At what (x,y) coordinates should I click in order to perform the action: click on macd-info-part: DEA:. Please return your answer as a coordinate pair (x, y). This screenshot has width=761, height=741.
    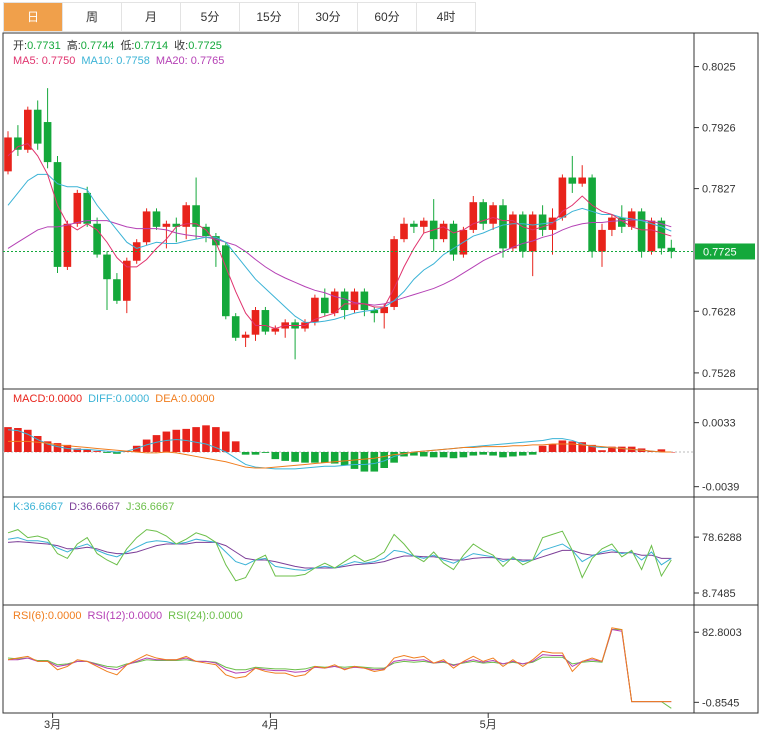
    Looking at the image, I should click on (168, 399).